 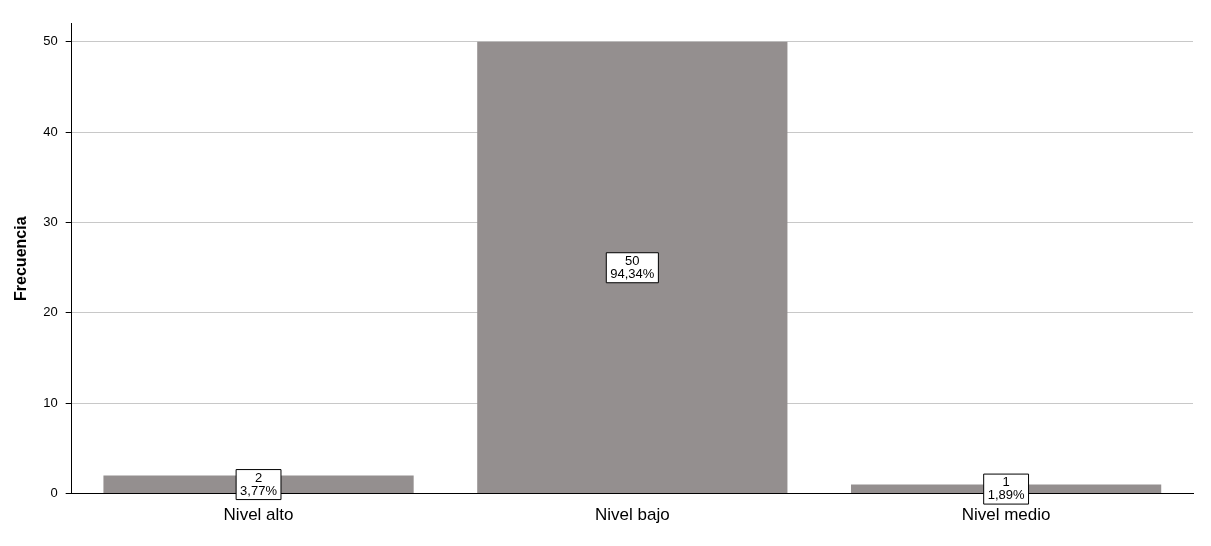 What do you see at coordinates (50, 222) in the screenshot?
I see `y-tick-label: 30` at bounding box center [50, 222].